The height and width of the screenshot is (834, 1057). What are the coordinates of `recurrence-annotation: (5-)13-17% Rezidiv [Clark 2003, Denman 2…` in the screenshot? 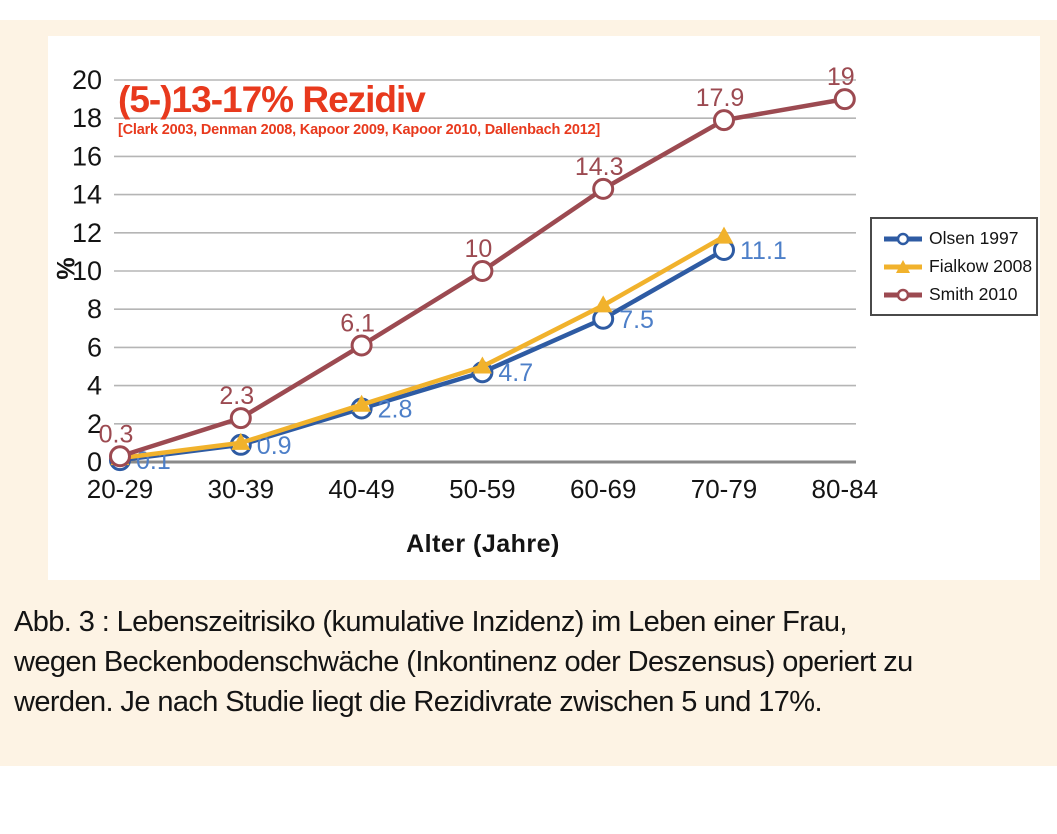 It's located at (359, 109).